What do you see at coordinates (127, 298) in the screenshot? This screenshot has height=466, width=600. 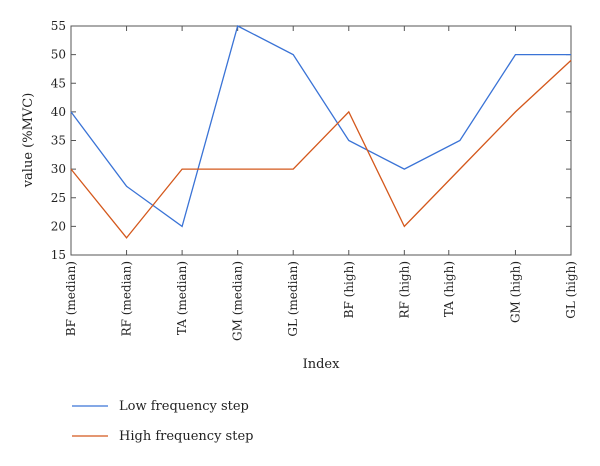 I see `x-tick-label: RF (median)` at bounding box center [127, 298].